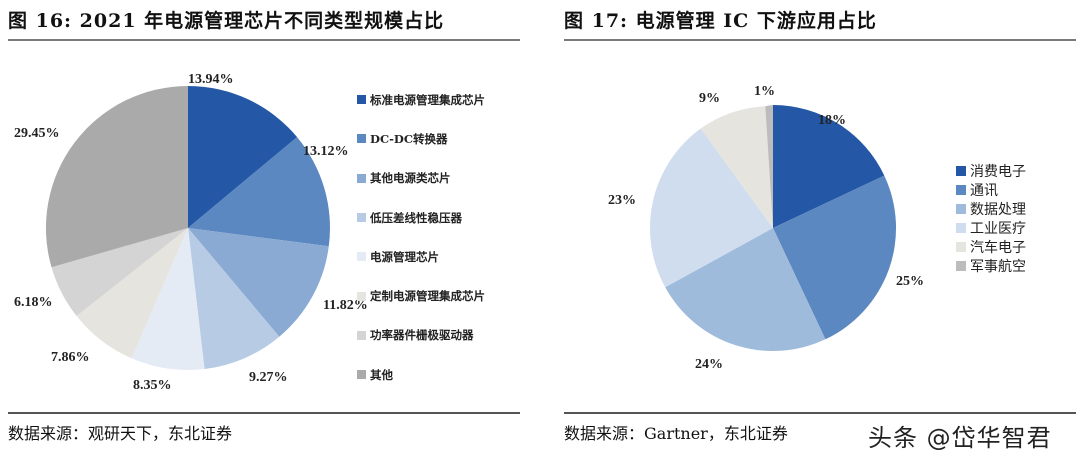 The height and width of the screenshot is (469, 1080). What do you see at coordinates (381, 374) in the screenshot?
I see `legend-label: 其他` at bounding box center [381, 374].